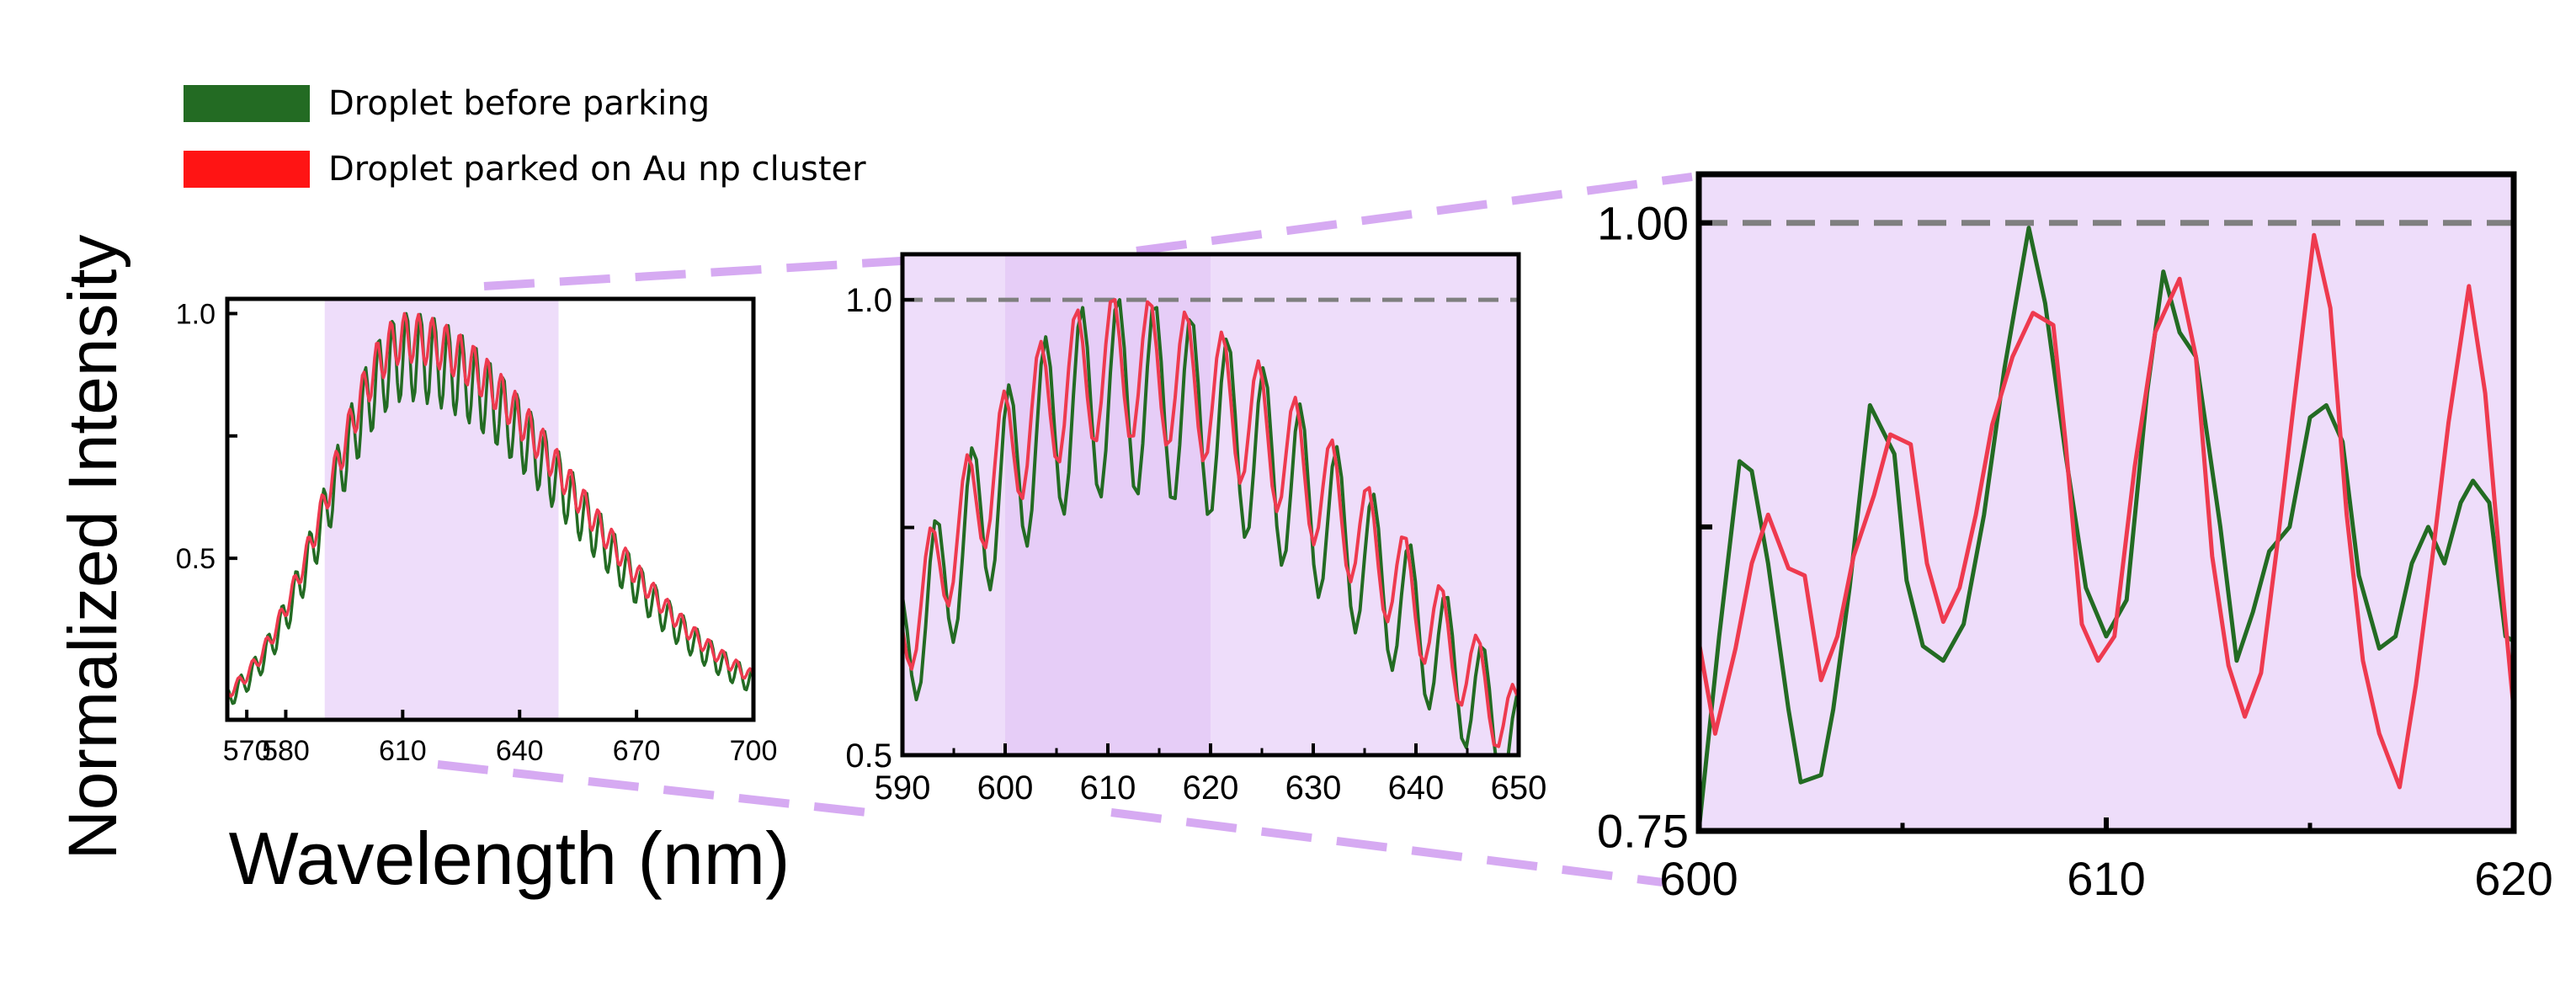  What do you see at coordinates (247, 751) in the screenshot?
I see `x-tick-label: 570` at bounding box center [247, 751].